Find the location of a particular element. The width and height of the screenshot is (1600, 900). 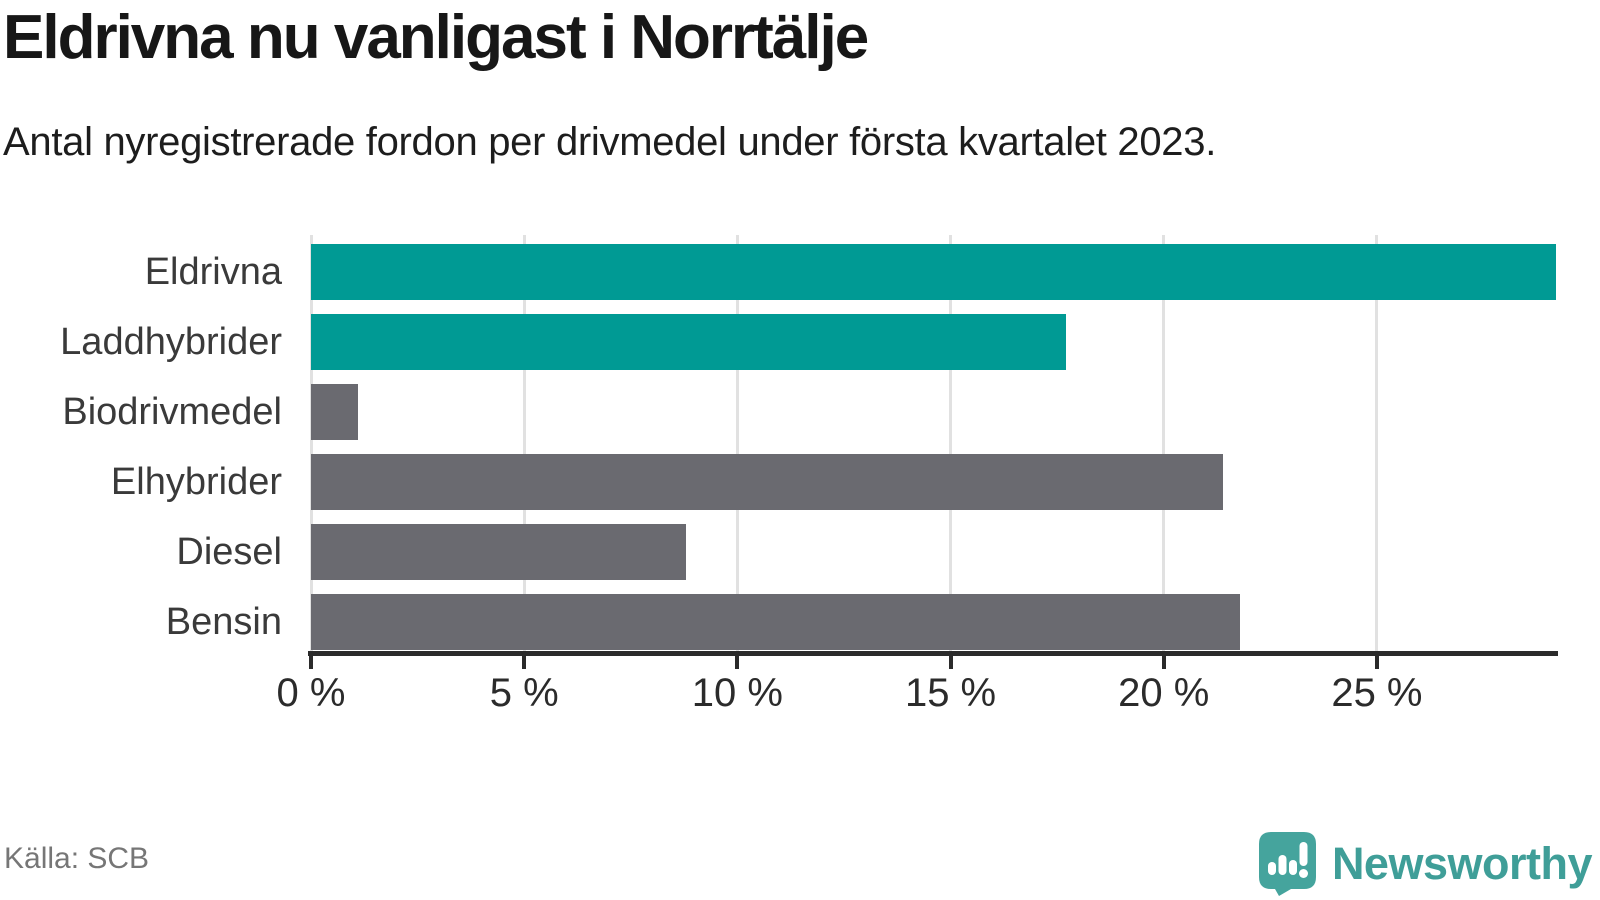

newsworthy-logo-icon is located at coordinates (1287, 864).